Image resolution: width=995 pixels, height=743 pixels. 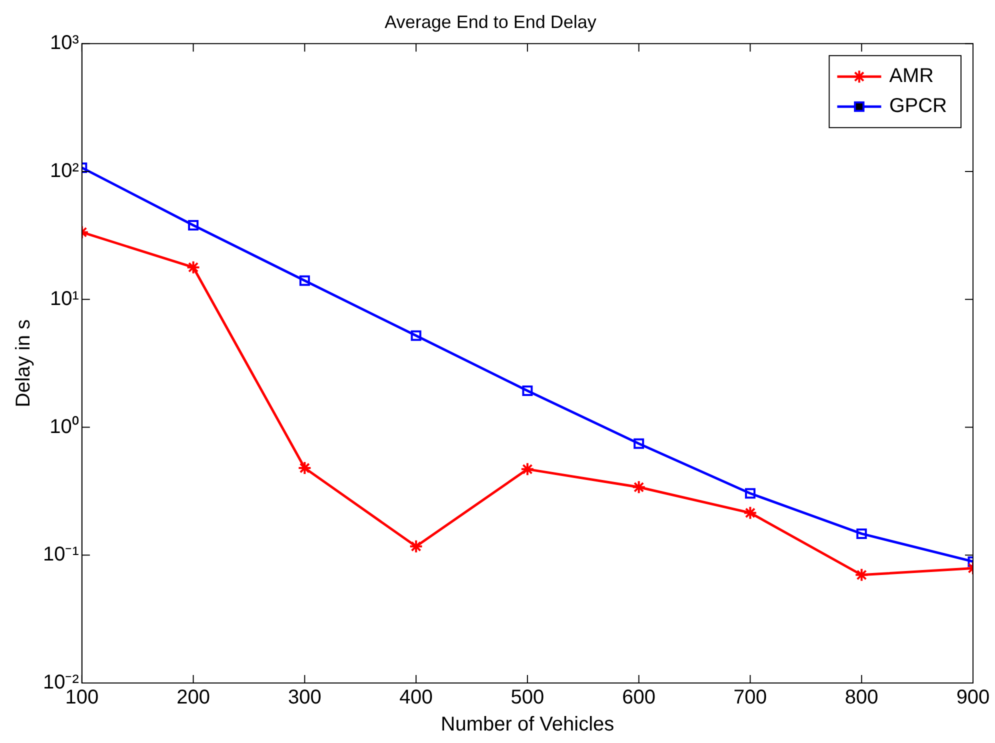 I want to click on legend-label: GPCR, so click(x=918, y=106).